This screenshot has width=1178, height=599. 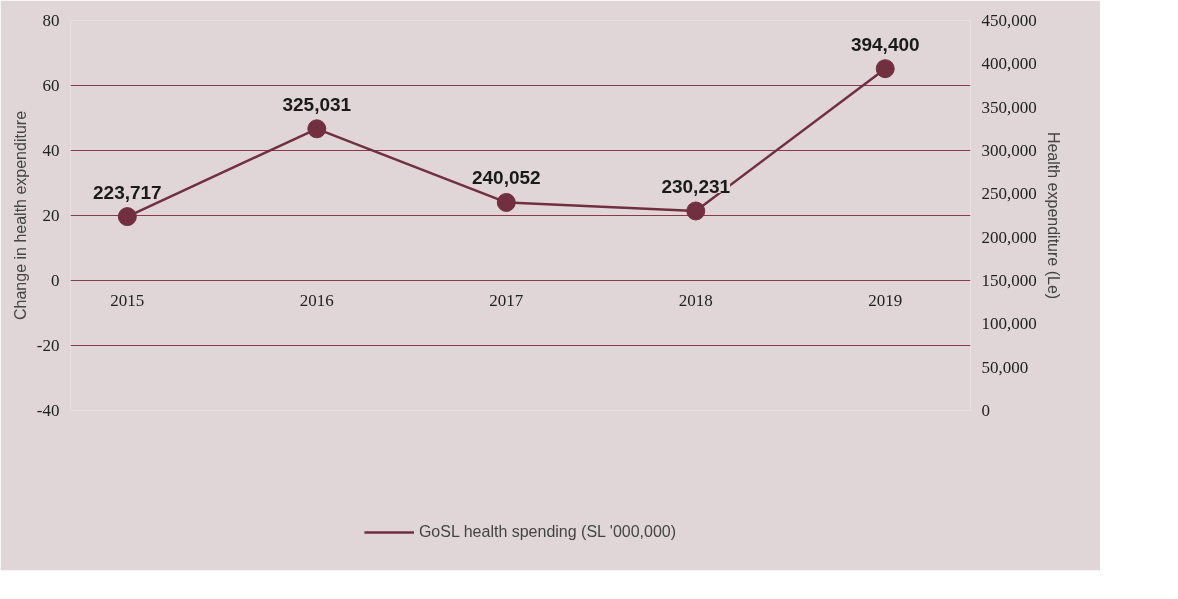 What do you see at coordinates (1053, 215) in the screenshot?
I see `y2-axis-title: Health expenditure (Le)` at bounding box center [1053, 215].